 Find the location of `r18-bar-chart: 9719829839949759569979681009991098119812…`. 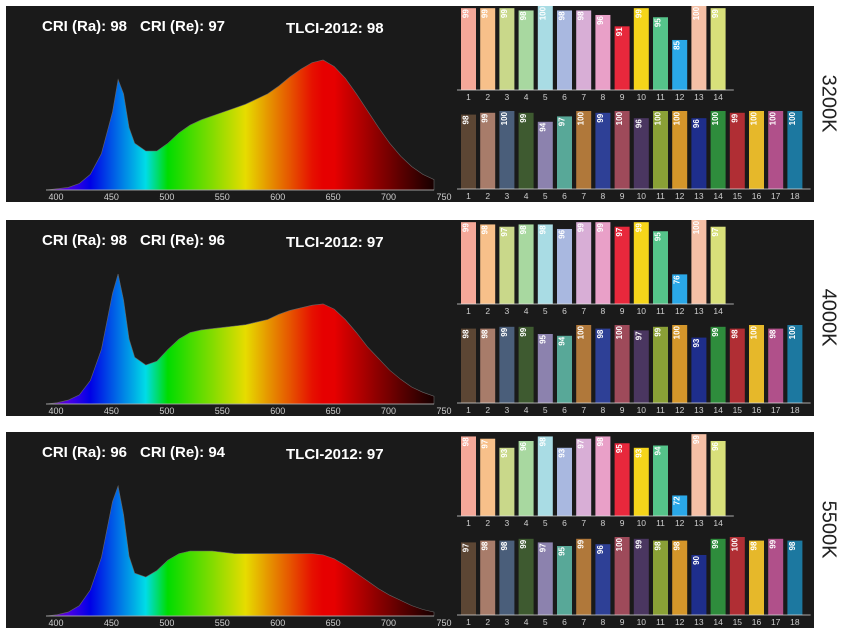

r18-bar-chart: 9719829839949759569979681009991098119812… is located at coordinates (634, 582).